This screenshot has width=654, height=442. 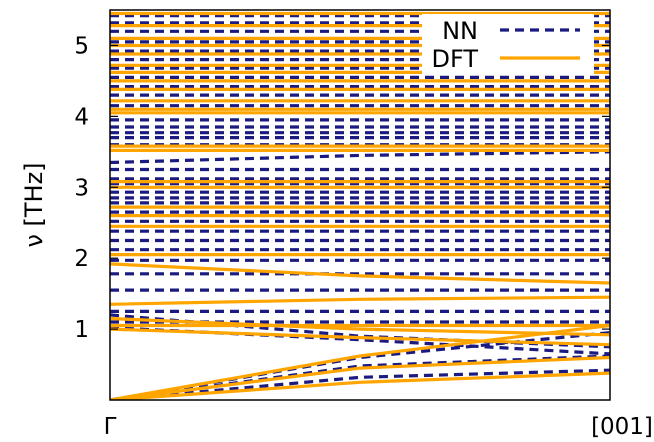 What do you see at coordinates (81, 259) in the screenshot?
I see `y-tick-label-2: 2` at bounding box center [81, 259].